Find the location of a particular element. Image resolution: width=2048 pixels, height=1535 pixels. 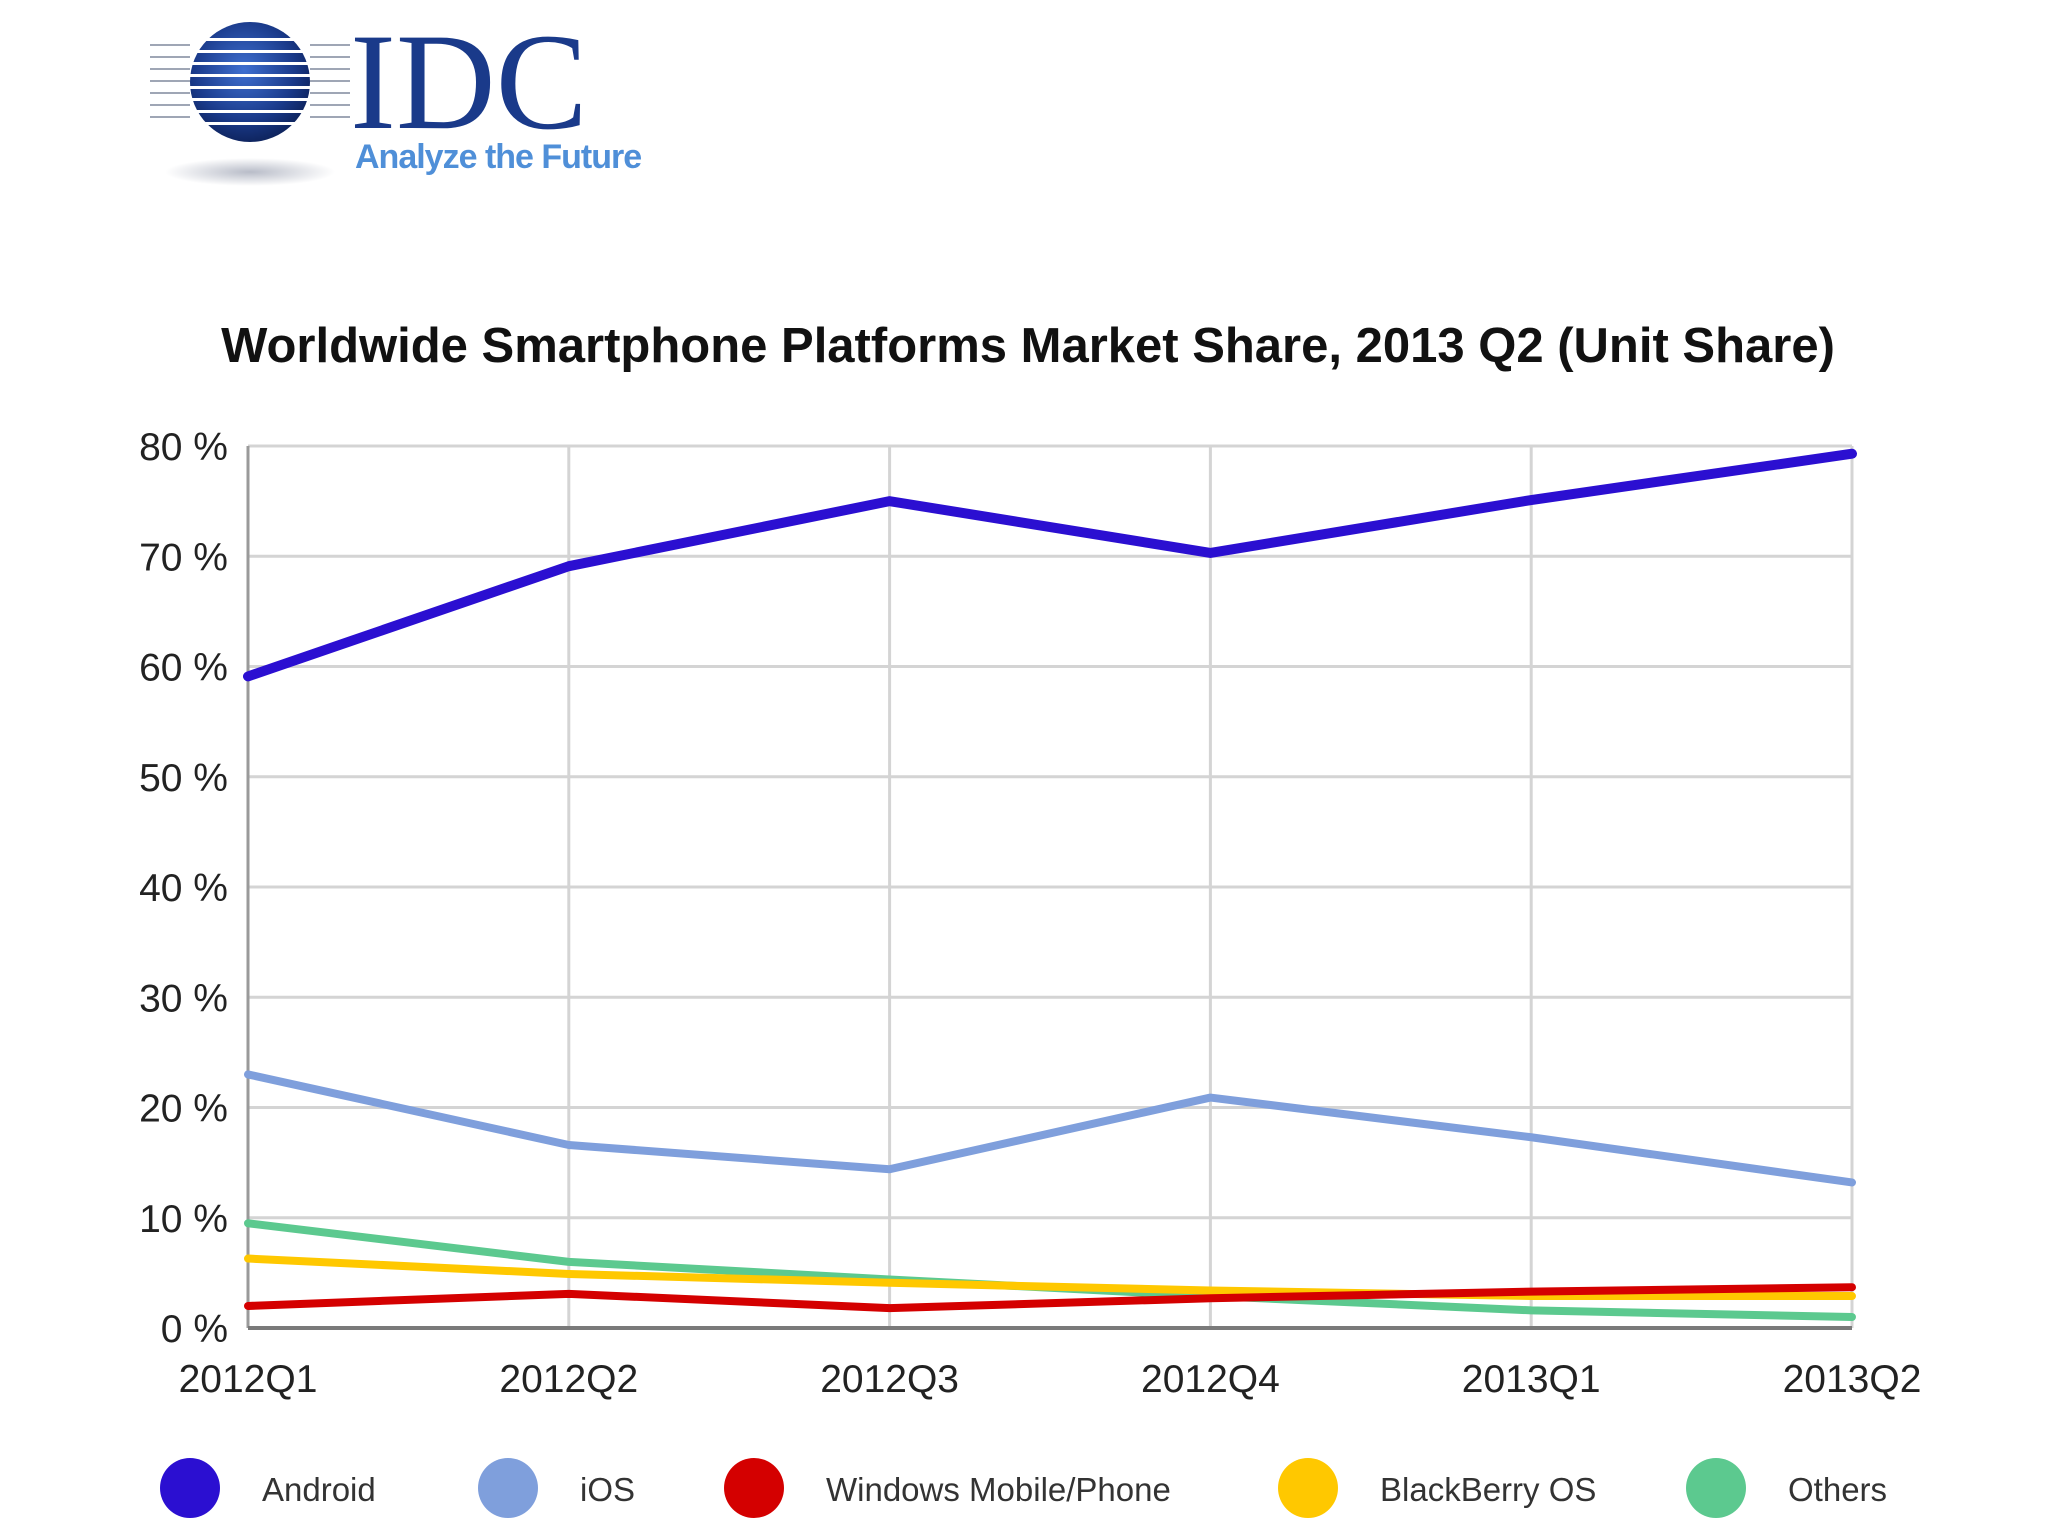

x-tick-label: 2013Q1 is located at coordinates (1531, 1379).